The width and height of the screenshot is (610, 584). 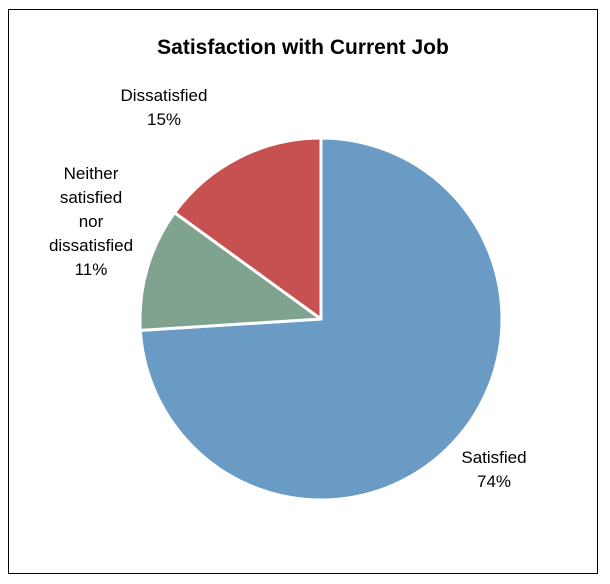 What do you see at coordinates (230, 271) in the screenshot?
I see `pie-slice-neither-satisfied-nor-dissatisfied` at bounding box center [230, 271].